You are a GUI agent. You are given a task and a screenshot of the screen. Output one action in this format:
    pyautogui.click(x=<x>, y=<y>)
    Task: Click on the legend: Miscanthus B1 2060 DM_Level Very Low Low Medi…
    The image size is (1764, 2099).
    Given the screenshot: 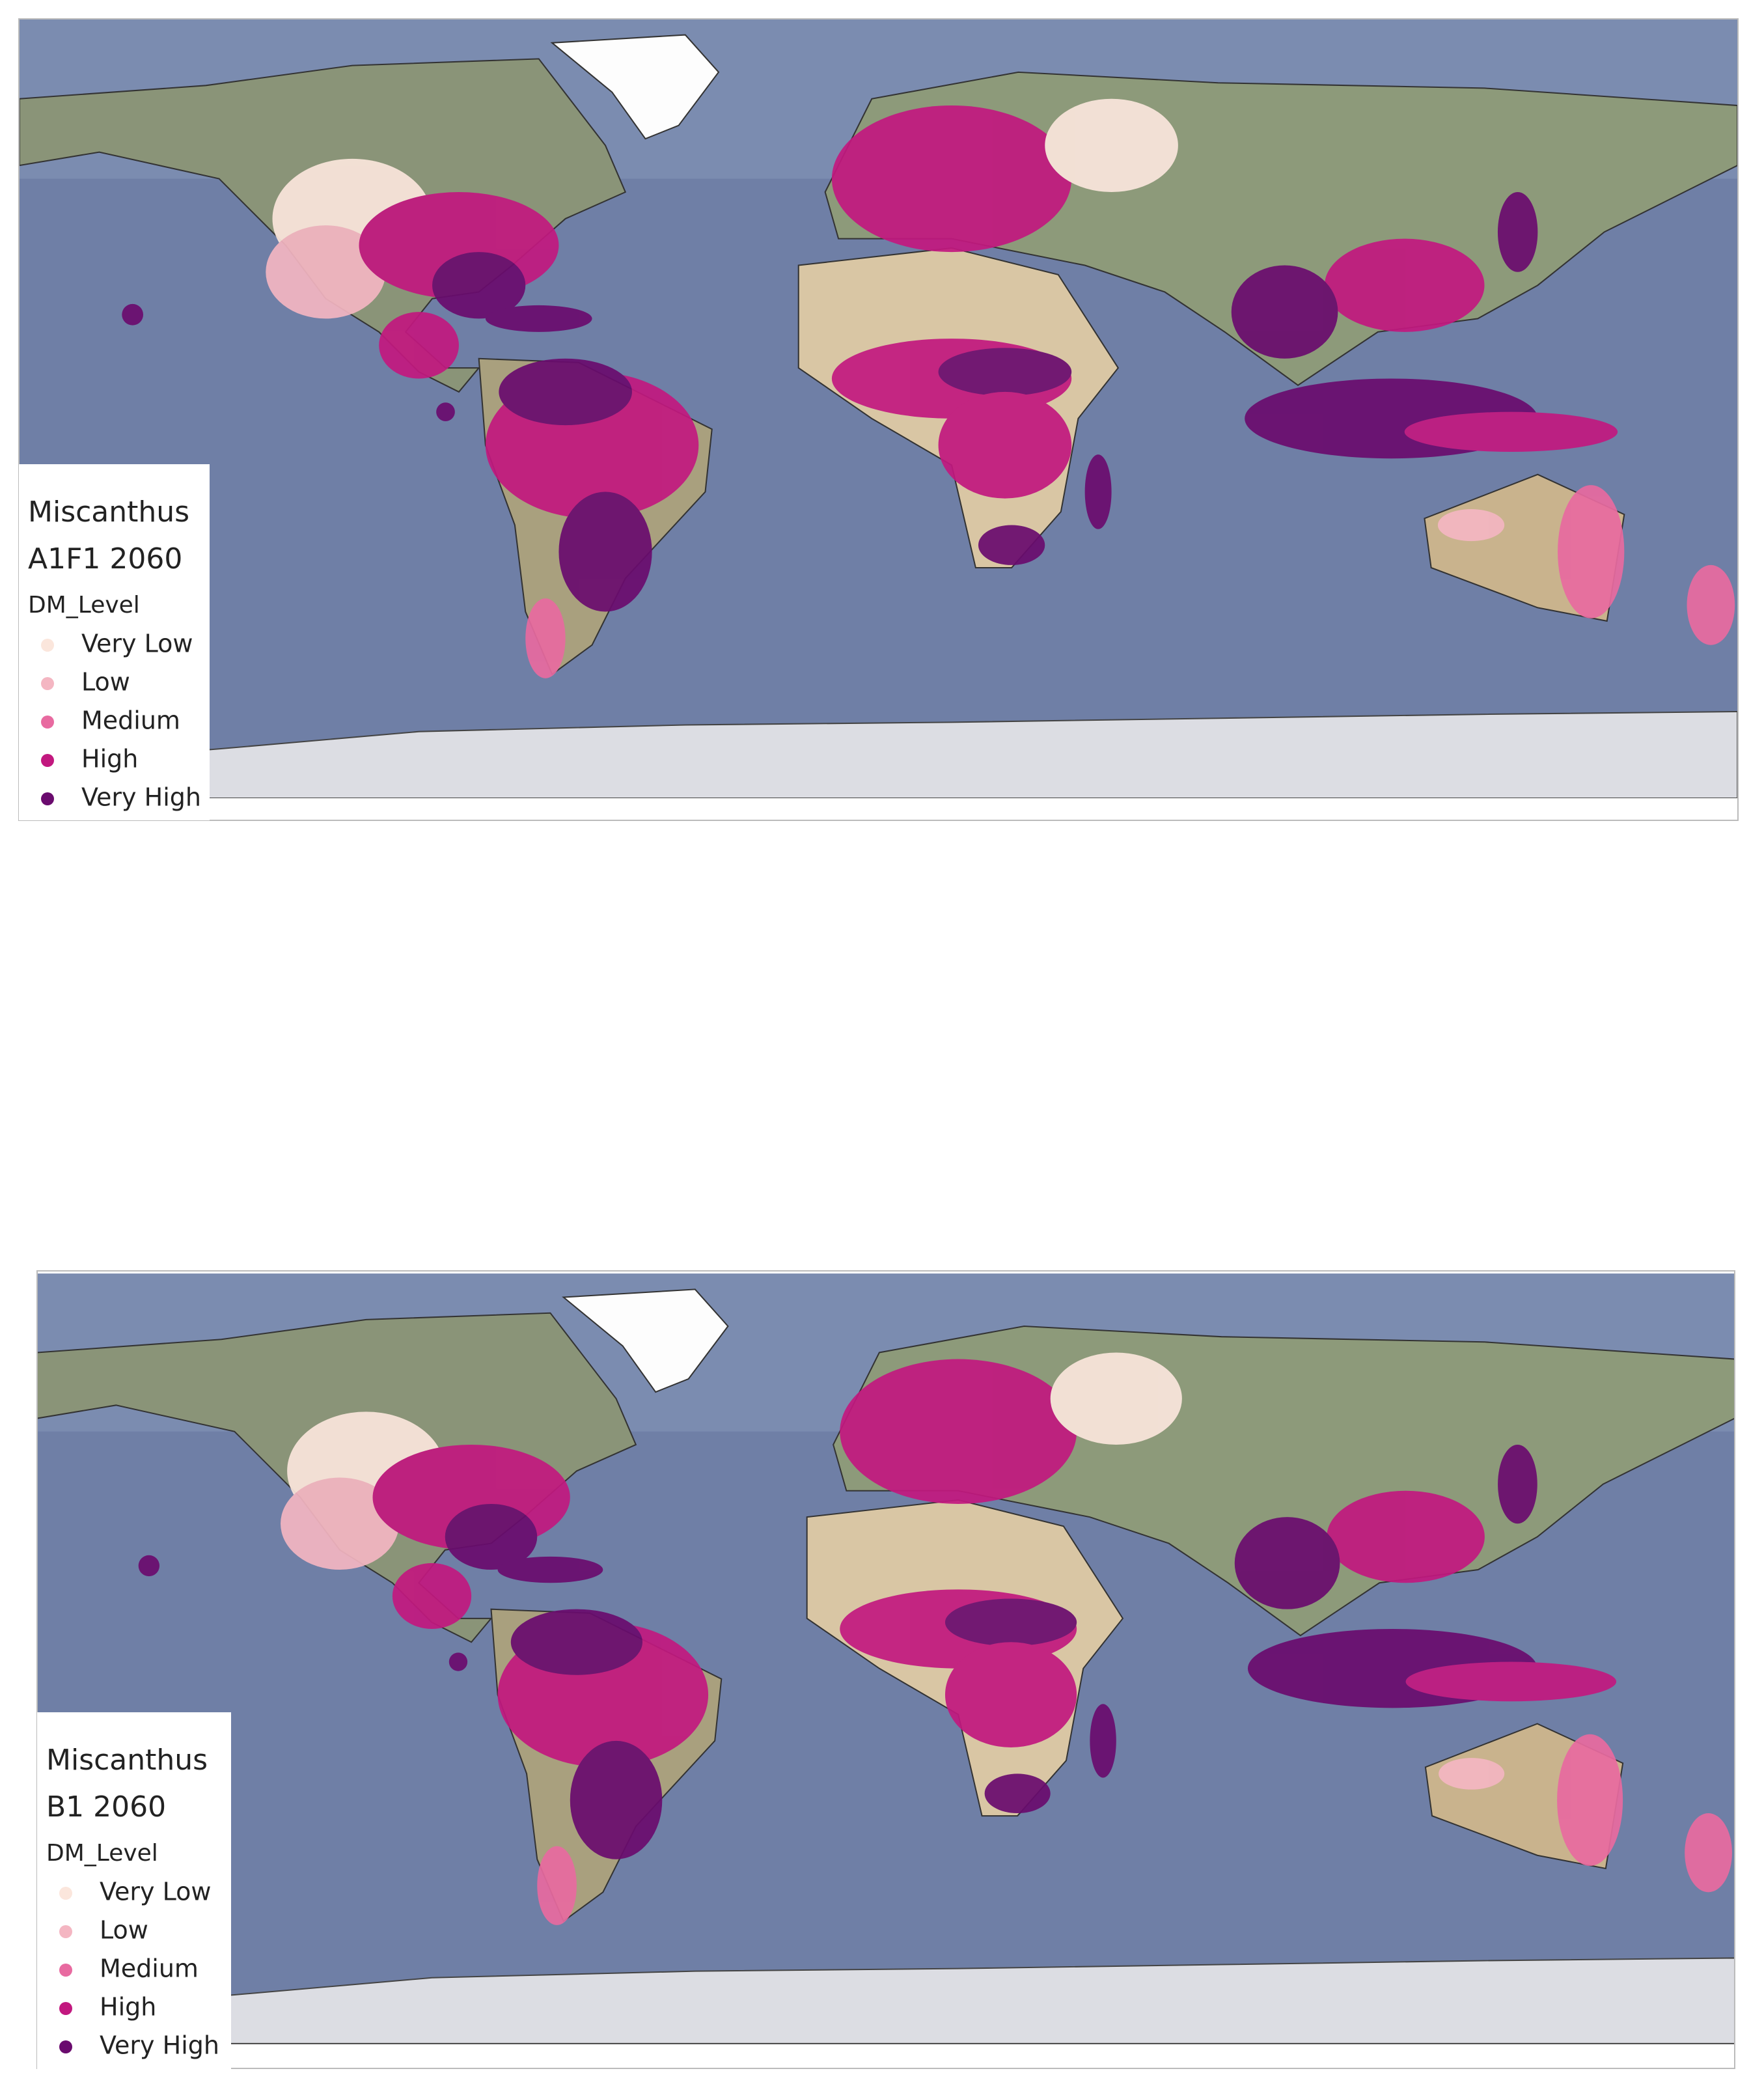 What is the action you would take?
    pyautogui.click(x=134, y=1890)
    